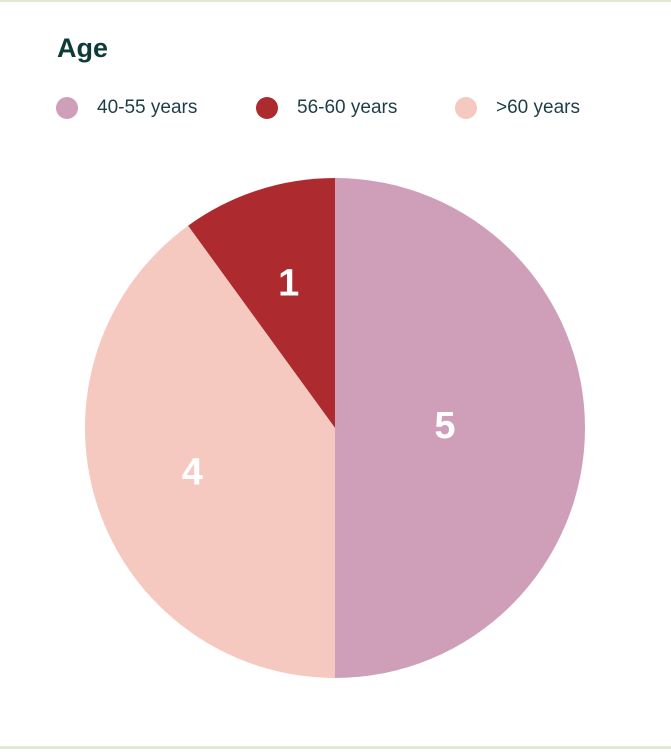 The height and width of the screenshot is (754, 671). Describe the element at coordinates (82, 48) in the screenshot. I see `chart-title: Age` at that location.